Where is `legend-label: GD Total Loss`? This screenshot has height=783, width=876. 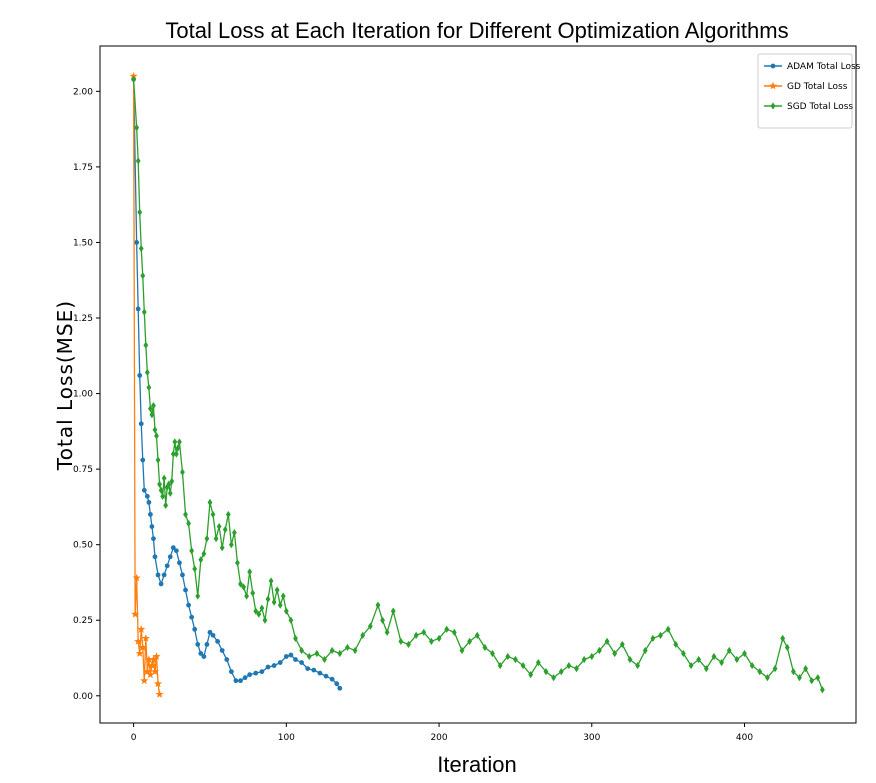 legend-label: GD Total Loss is located at coordinates (817, 87).